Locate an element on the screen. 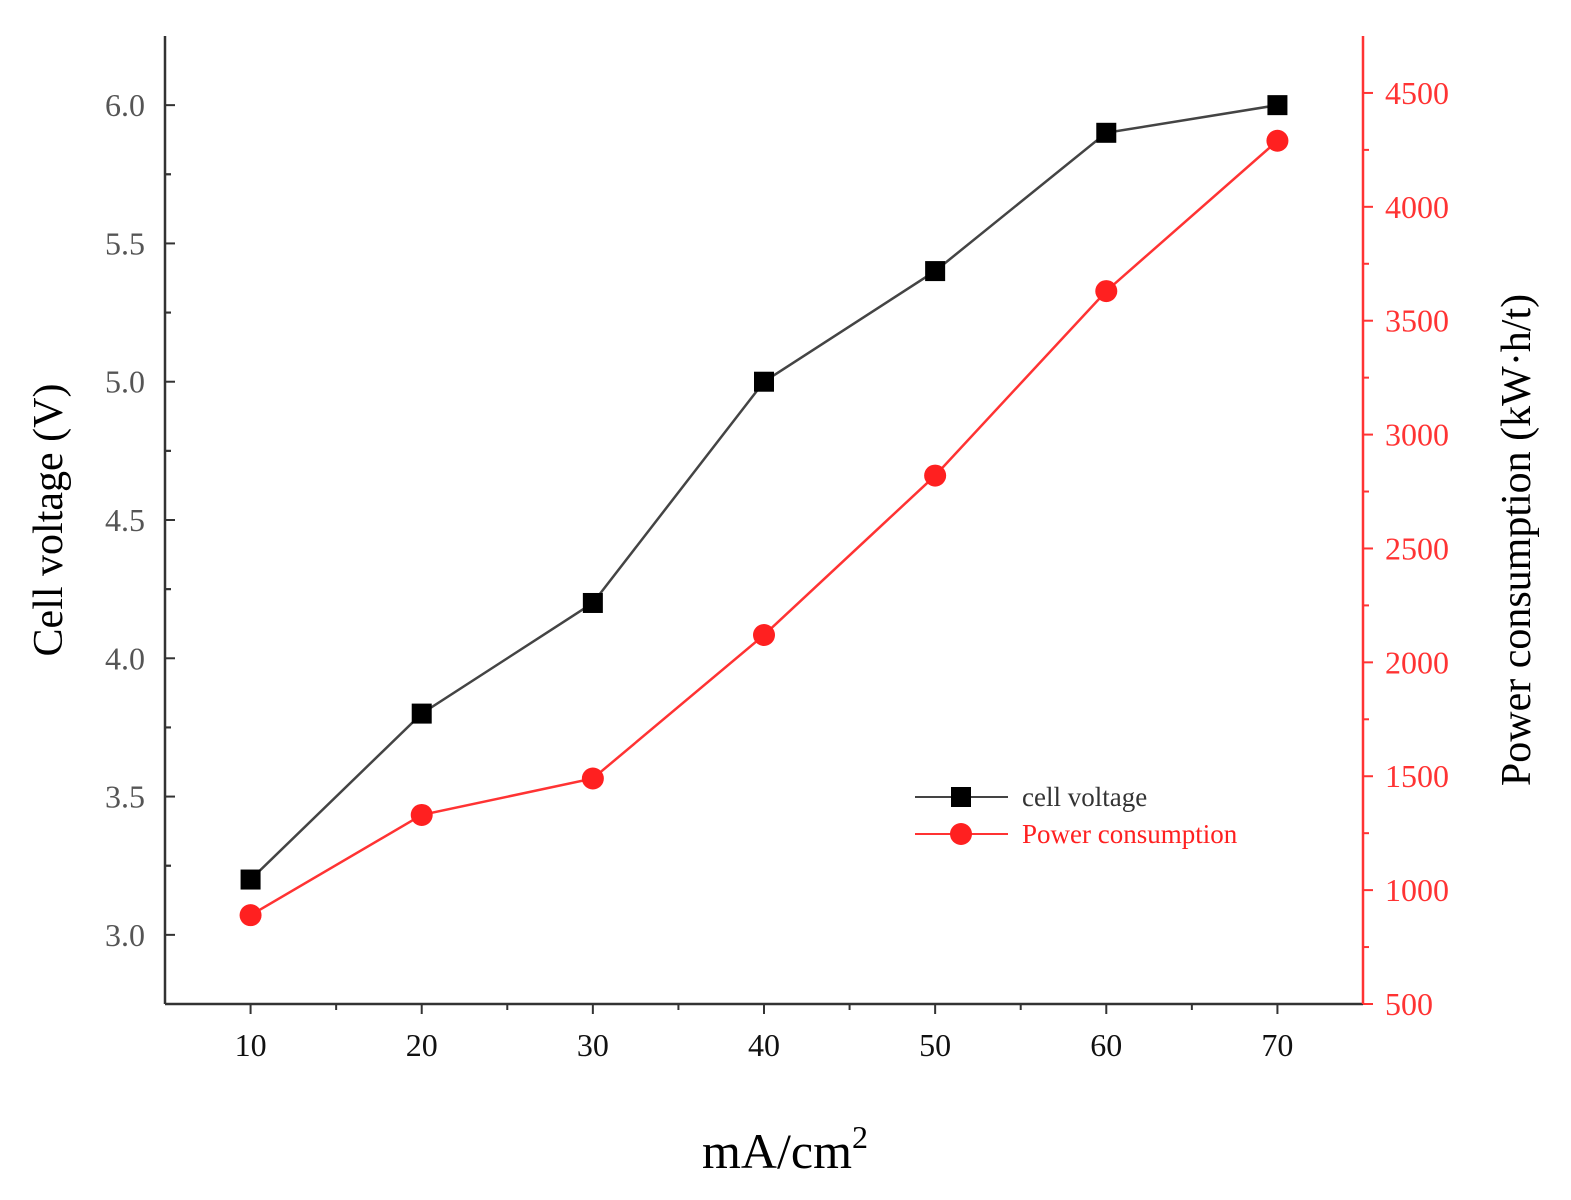  legend-marker-cell-voltage is located at coordinates (961, 797).